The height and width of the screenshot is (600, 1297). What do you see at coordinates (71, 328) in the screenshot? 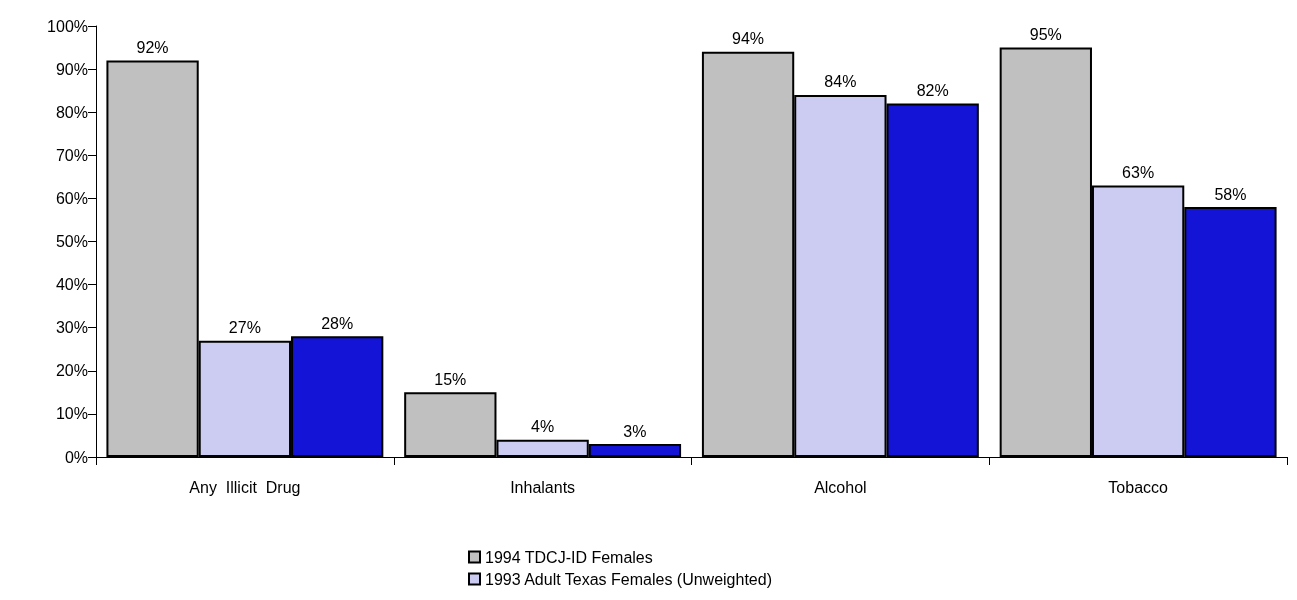
I see `y-tick-label: 30%` at bounding box center [71, 328].